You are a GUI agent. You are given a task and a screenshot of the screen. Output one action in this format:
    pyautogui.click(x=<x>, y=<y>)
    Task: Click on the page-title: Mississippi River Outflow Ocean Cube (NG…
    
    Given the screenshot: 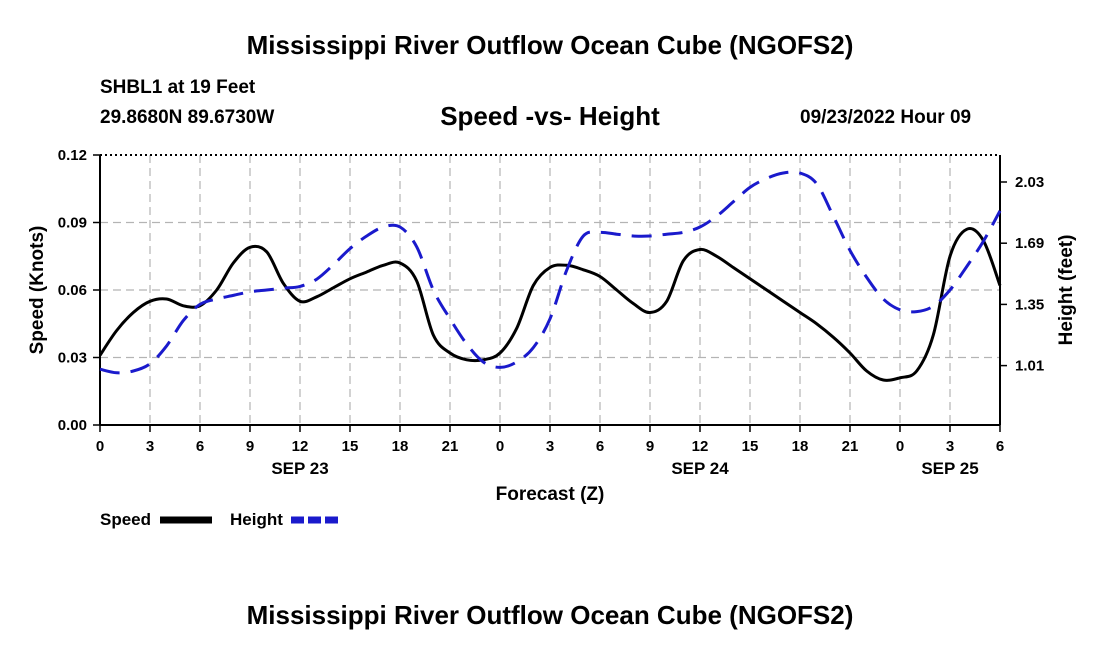 What is the action you would take?
    pyautogui.click(x=550, y=45)
    